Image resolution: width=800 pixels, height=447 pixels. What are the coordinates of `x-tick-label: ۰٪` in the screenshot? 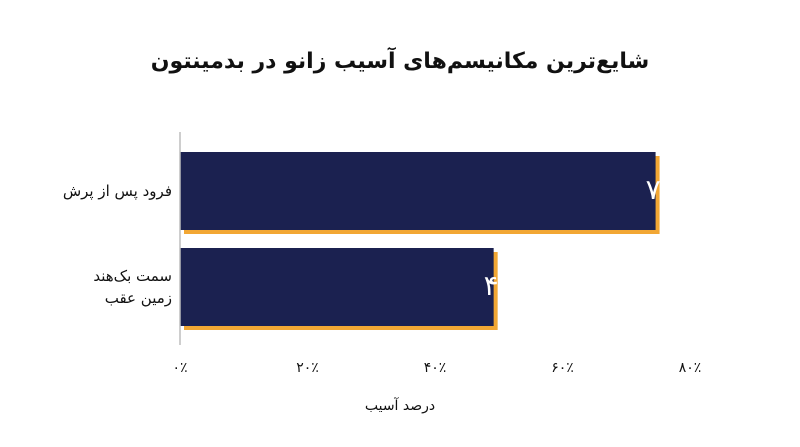 It's located at (179, 368).